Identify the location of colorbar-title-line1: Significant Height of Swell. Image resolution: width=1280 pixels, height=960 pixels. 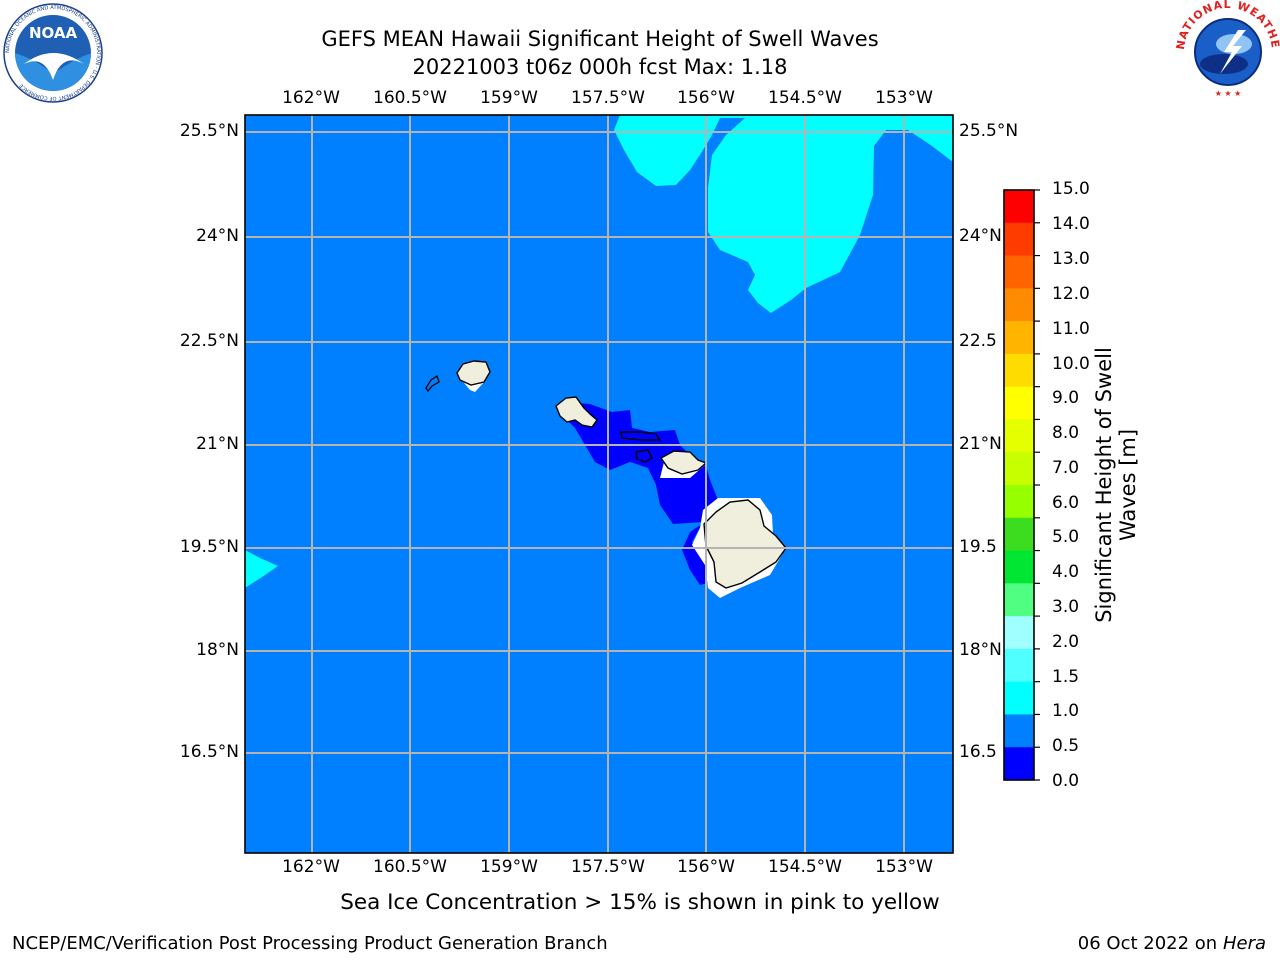
(1104, 485).